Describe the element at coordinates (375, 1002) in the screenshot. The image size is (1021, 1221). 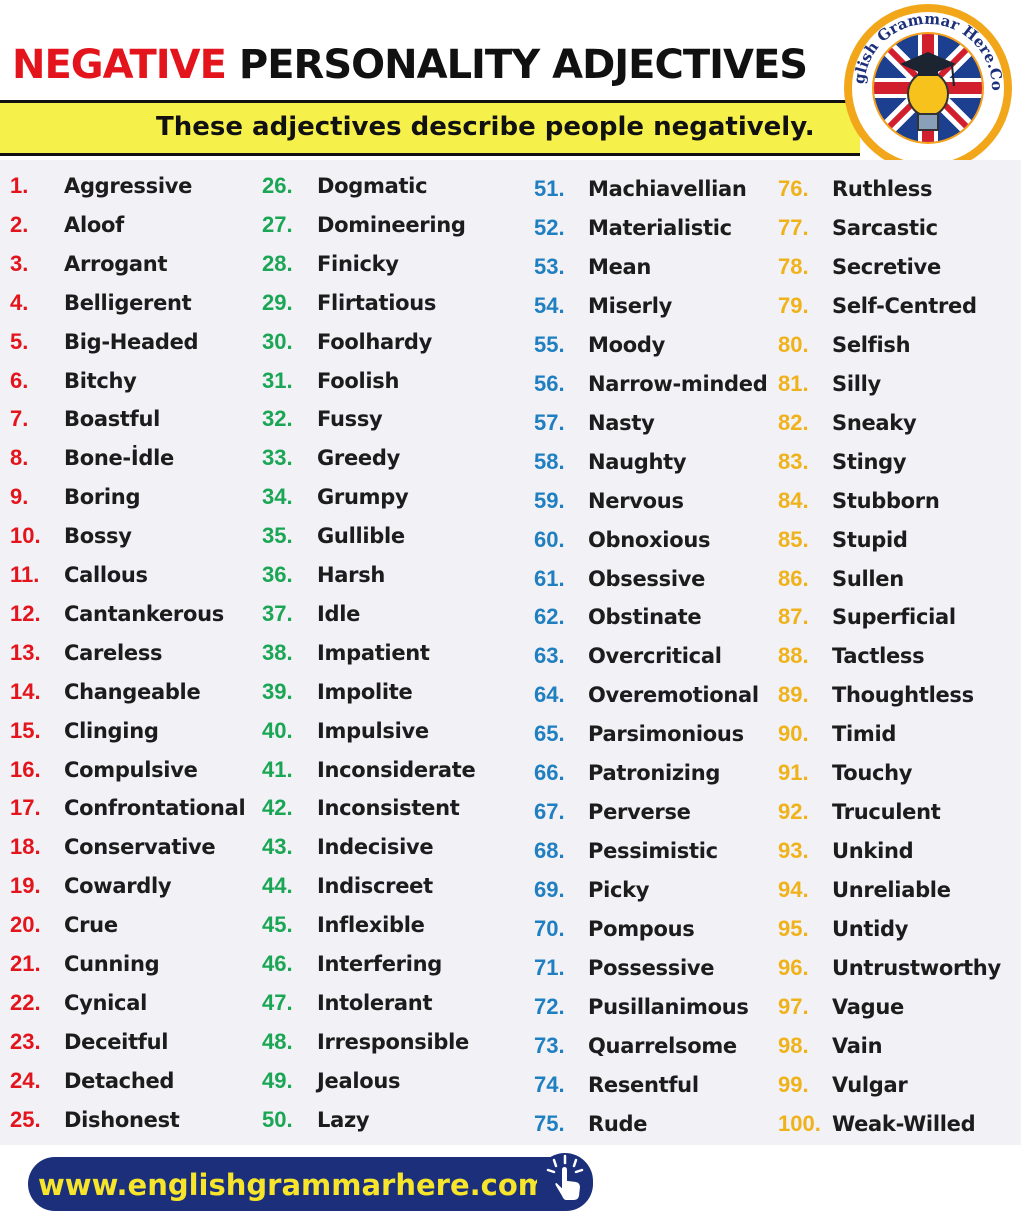
I see `adjective-word: Intolerant` at that location.